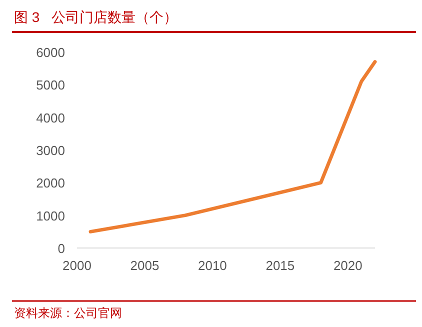 The image size is (422, 327). I want to click on annotation: 资料来源：公司官网, so click(68, 313).